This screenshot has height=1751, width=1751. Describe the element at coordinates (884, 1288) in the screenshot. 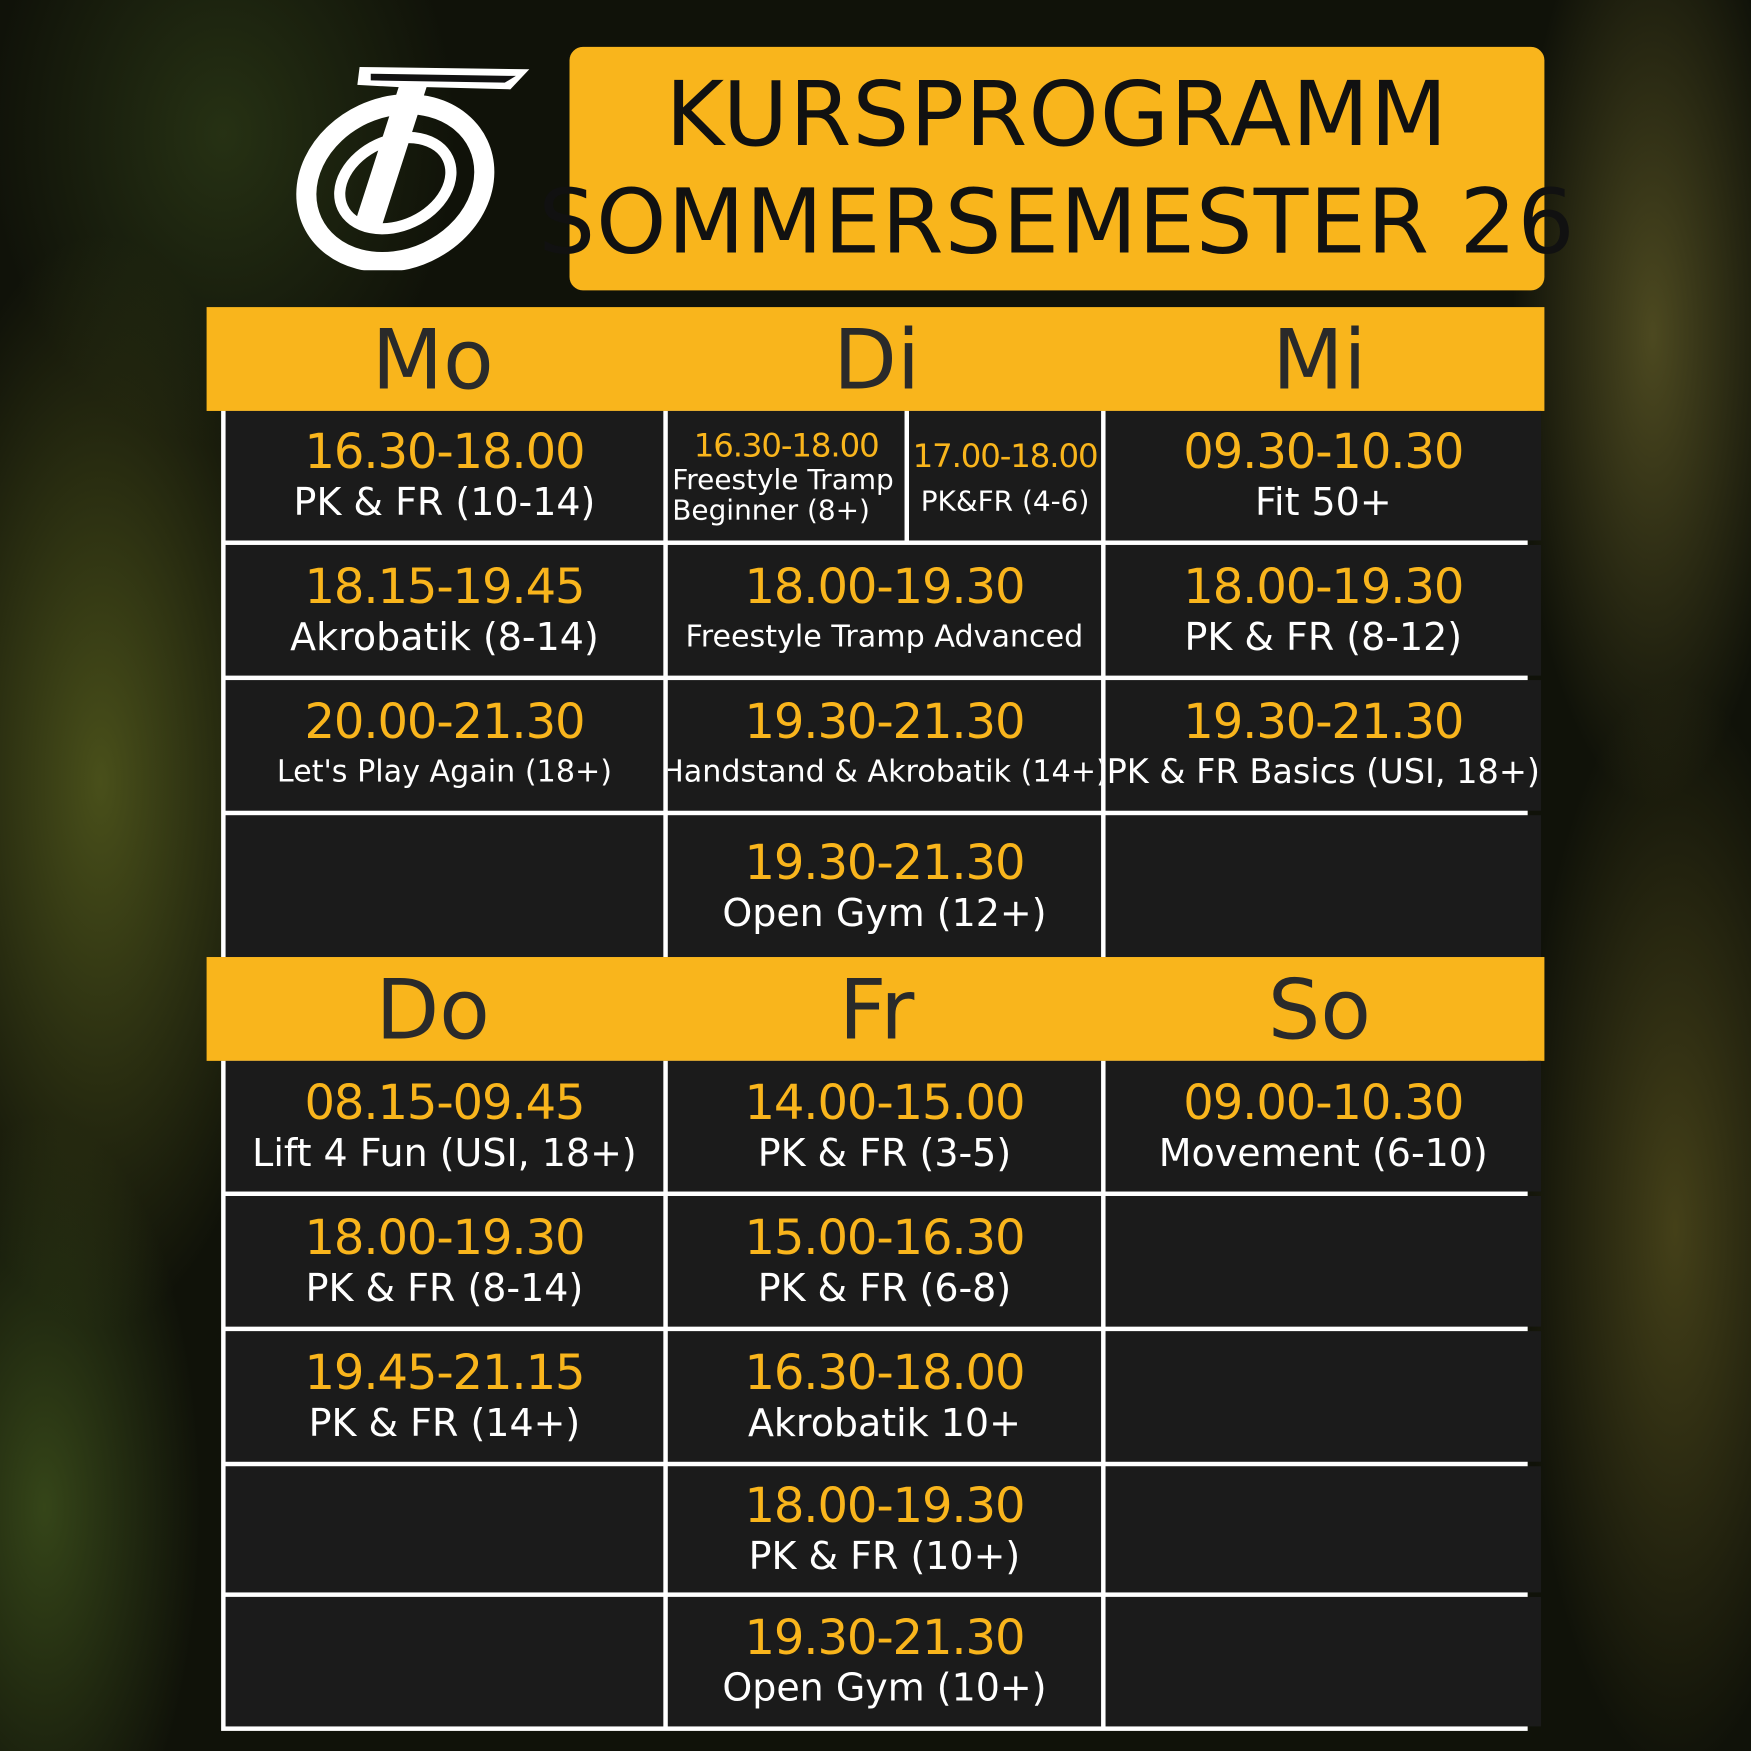

I see `course-name: PK & FR (6-8)` at that location.